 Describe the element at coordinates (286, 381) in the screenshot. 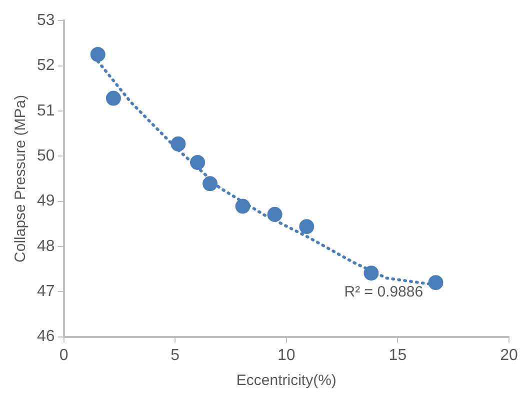

I see `x-axis-title: Eccentricity(%)` at that location.